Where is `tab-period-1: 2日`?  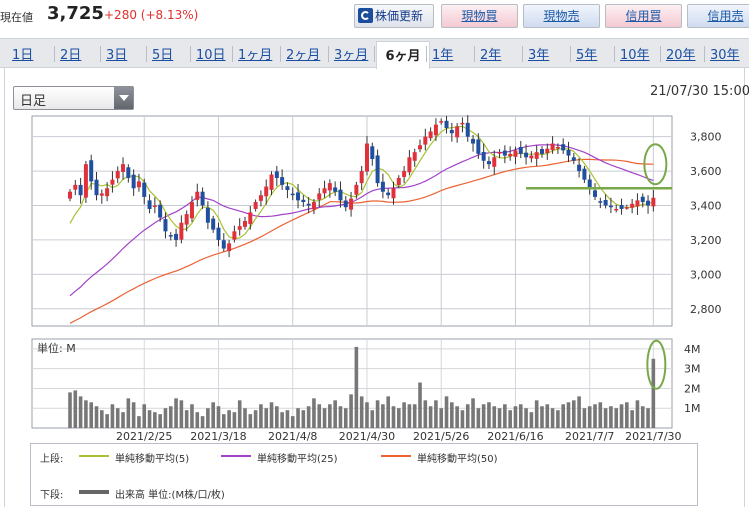 tab-period-1: 2日 is located at coordinates (71, 55).